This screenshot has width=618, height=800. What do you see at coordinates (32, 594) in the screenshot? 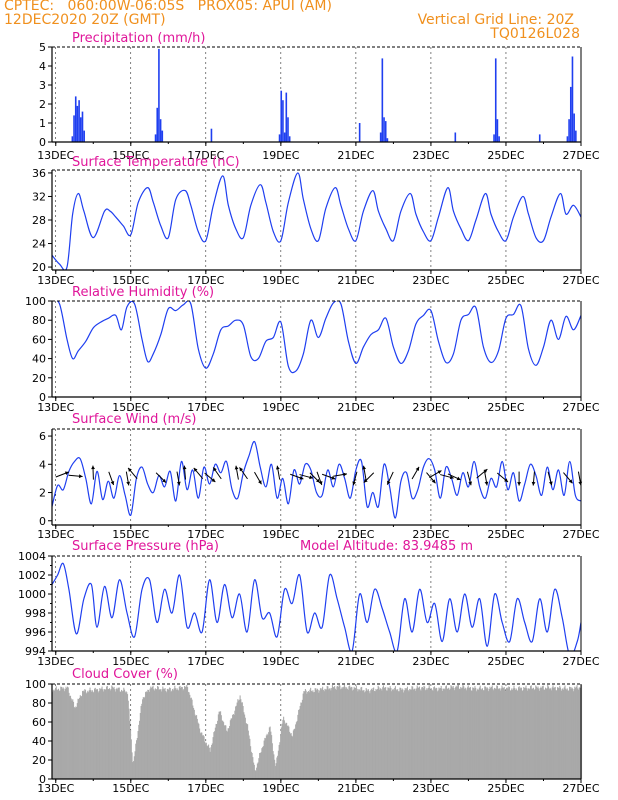
I see `y-tick-label: 1000` at bounding box center [32, 594].